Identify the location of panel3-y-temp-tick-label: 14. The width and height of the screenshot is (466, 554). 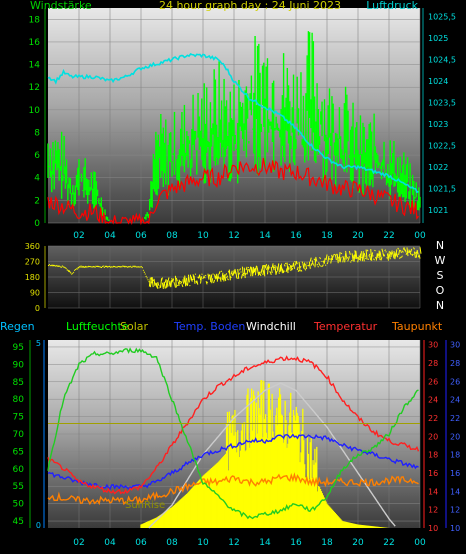
(433, 491).